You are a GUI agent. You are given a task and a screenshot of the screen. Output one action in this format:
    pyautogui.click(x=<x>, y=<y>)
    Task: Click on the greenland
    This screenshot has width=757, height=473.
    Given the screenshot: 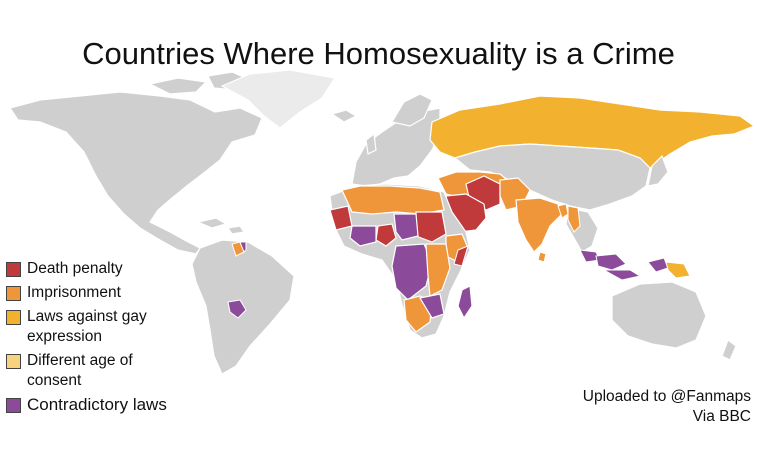 What is the action you would take?
    pyautogui.click(x=278, y=99)
    